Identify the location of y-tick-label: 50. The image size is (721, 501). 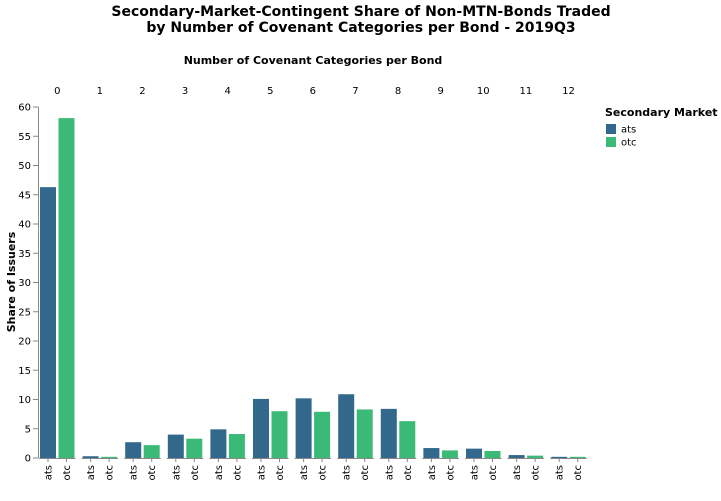
(24, 166).